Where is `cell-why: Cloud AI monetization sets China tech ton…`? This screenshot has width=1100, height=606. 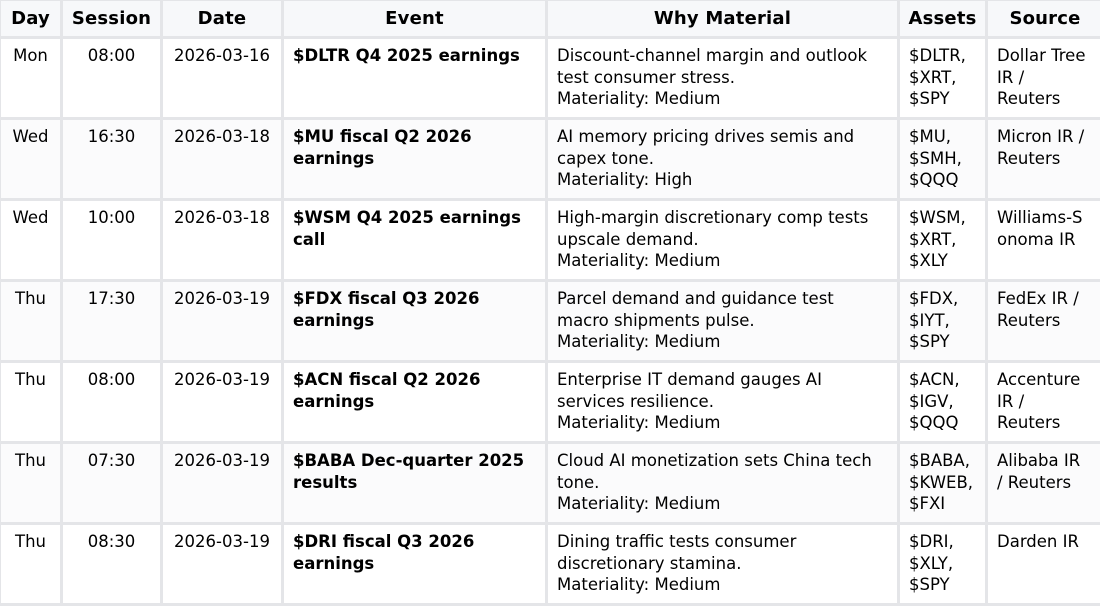 cell-why: Cloud AI monetization sets China tech ton… is located at coordinates (722, 483).